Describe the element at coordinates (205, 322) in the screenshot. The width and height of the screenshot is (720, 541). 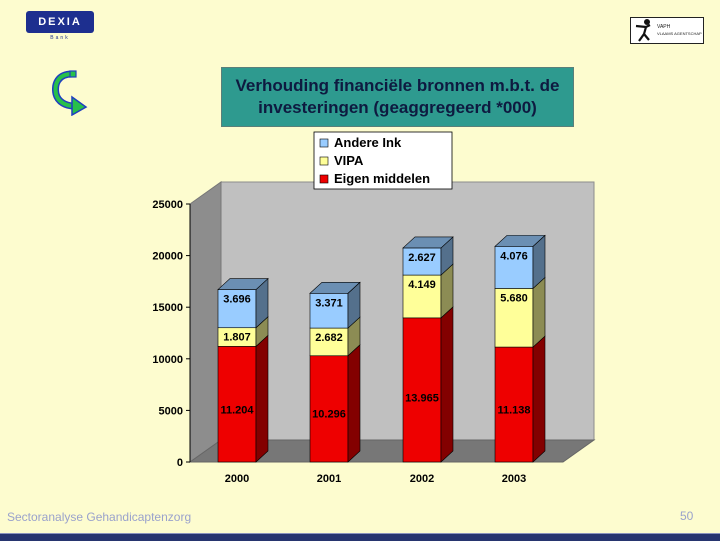
I see `chart-side-wall` at that location.